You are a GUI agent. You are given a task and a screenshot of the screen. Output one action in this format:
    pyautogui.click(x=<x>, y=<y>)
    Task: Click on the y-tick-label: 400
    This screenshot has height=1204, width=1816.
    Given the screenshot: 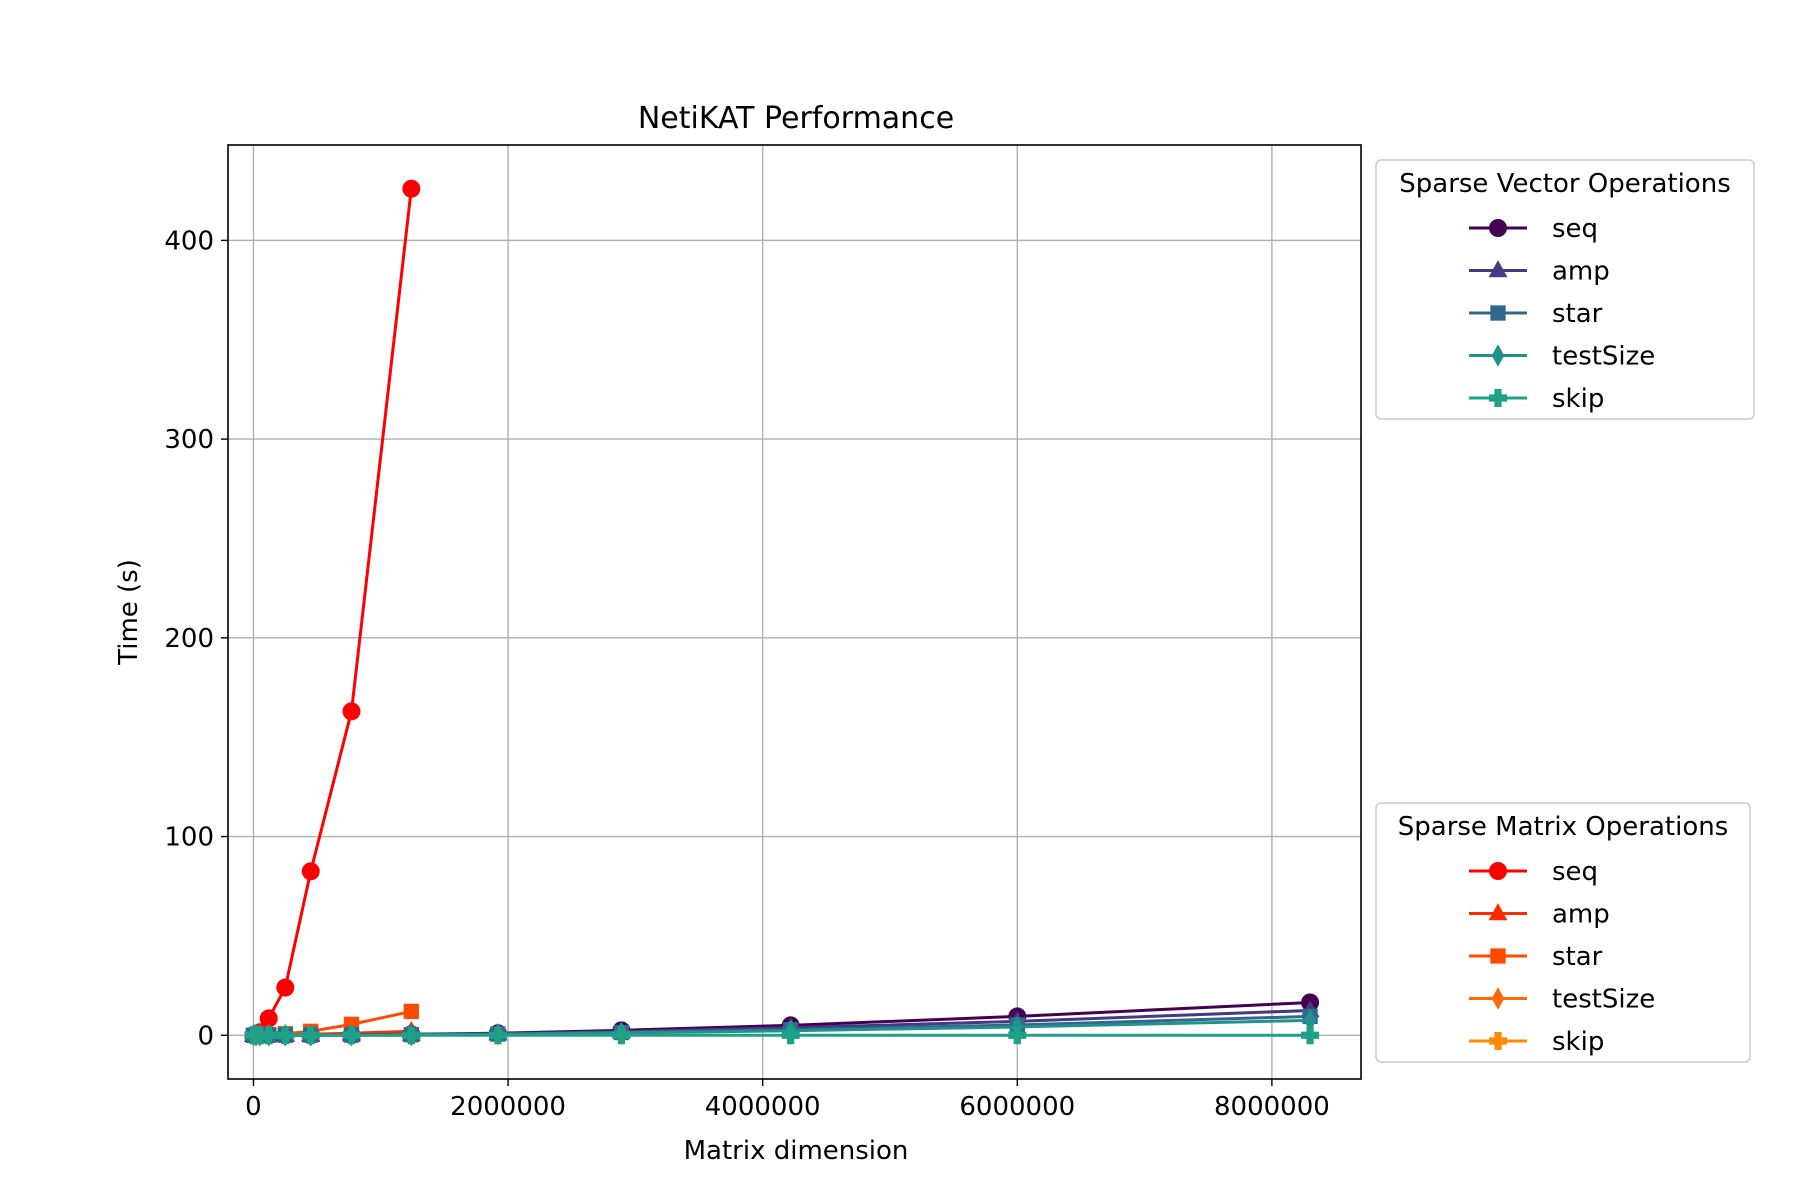 What is the action you would take?
    pyautogui.click(x=189, y=241)
    